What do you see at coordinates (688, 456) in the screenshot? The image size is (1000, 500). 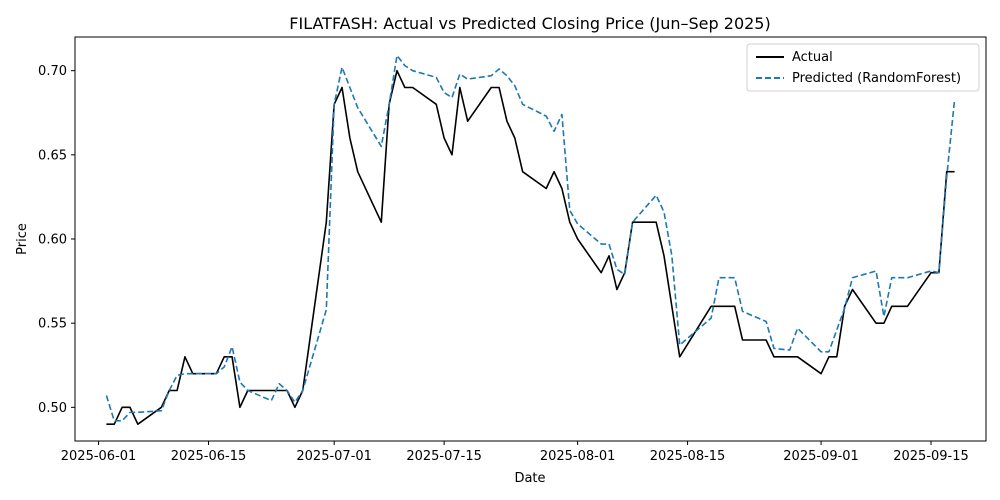 I see `x-tick-label: 2025-08-15` at bounding box center [688, 456].